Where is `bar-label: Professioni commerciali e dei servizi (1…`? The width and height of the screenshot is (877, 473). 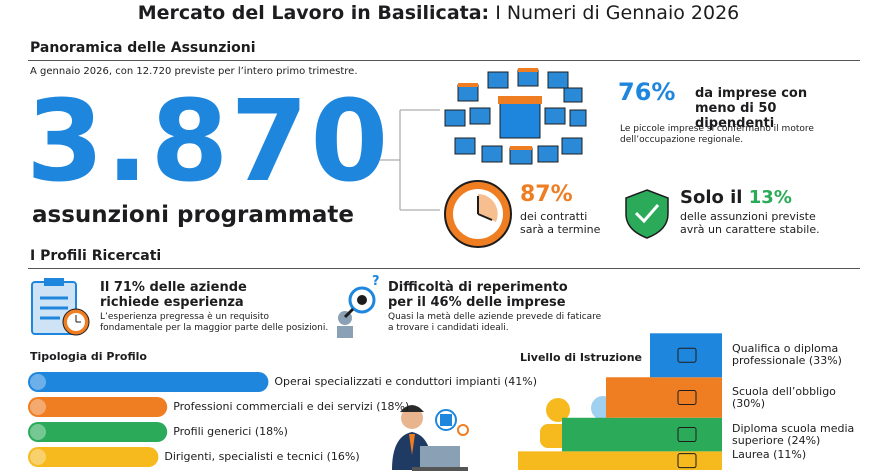 bar-label: Professioni commerciali e dei servizi (1… is located at coordinates (291, 406).